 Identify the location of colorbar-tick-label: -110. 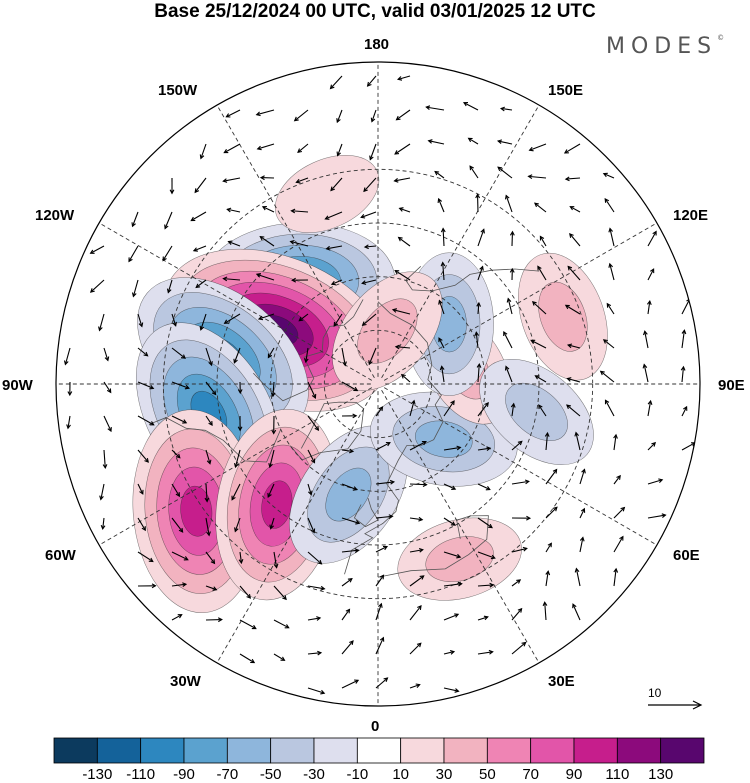
(141, 774).